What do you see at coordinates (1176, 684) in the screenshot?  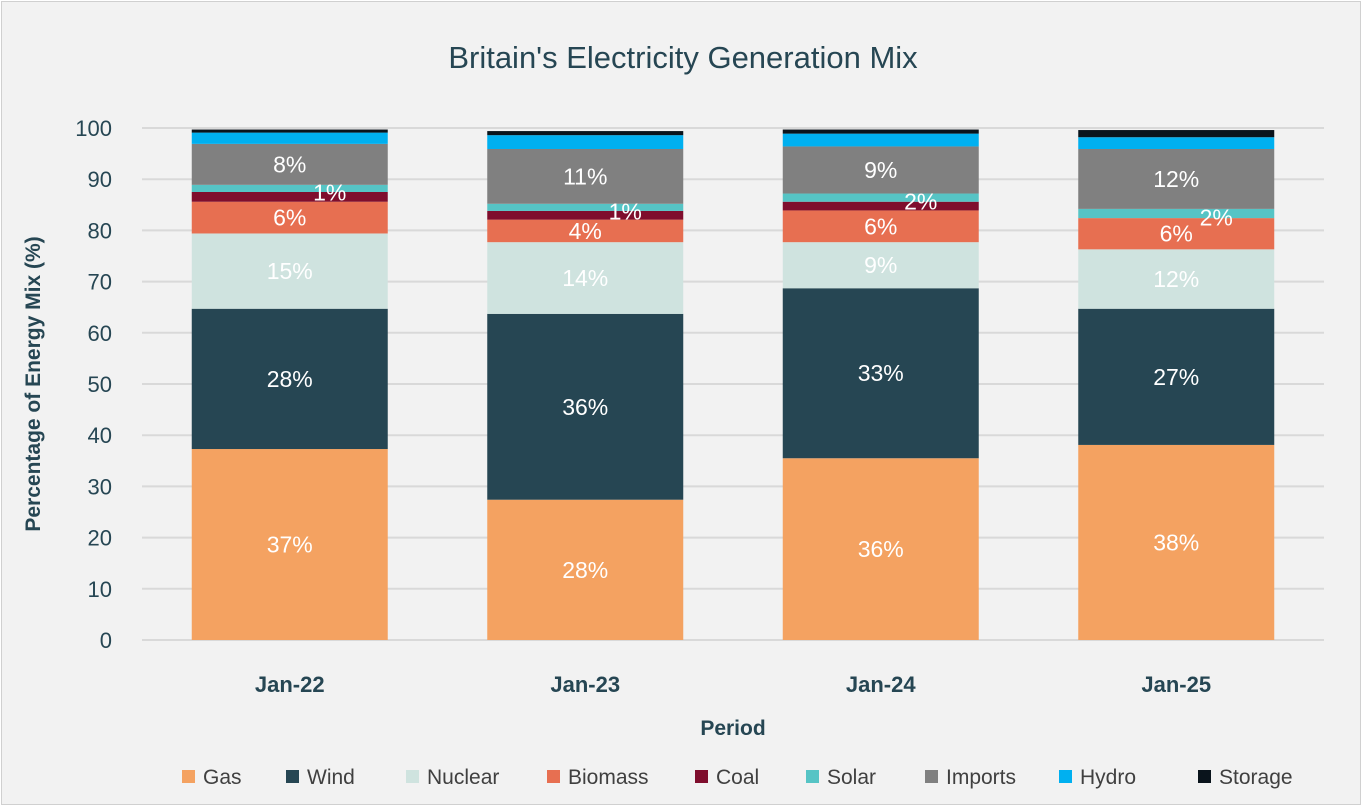 I see `x-tick-label: Jan-25` at bounding box center [1176, 684].